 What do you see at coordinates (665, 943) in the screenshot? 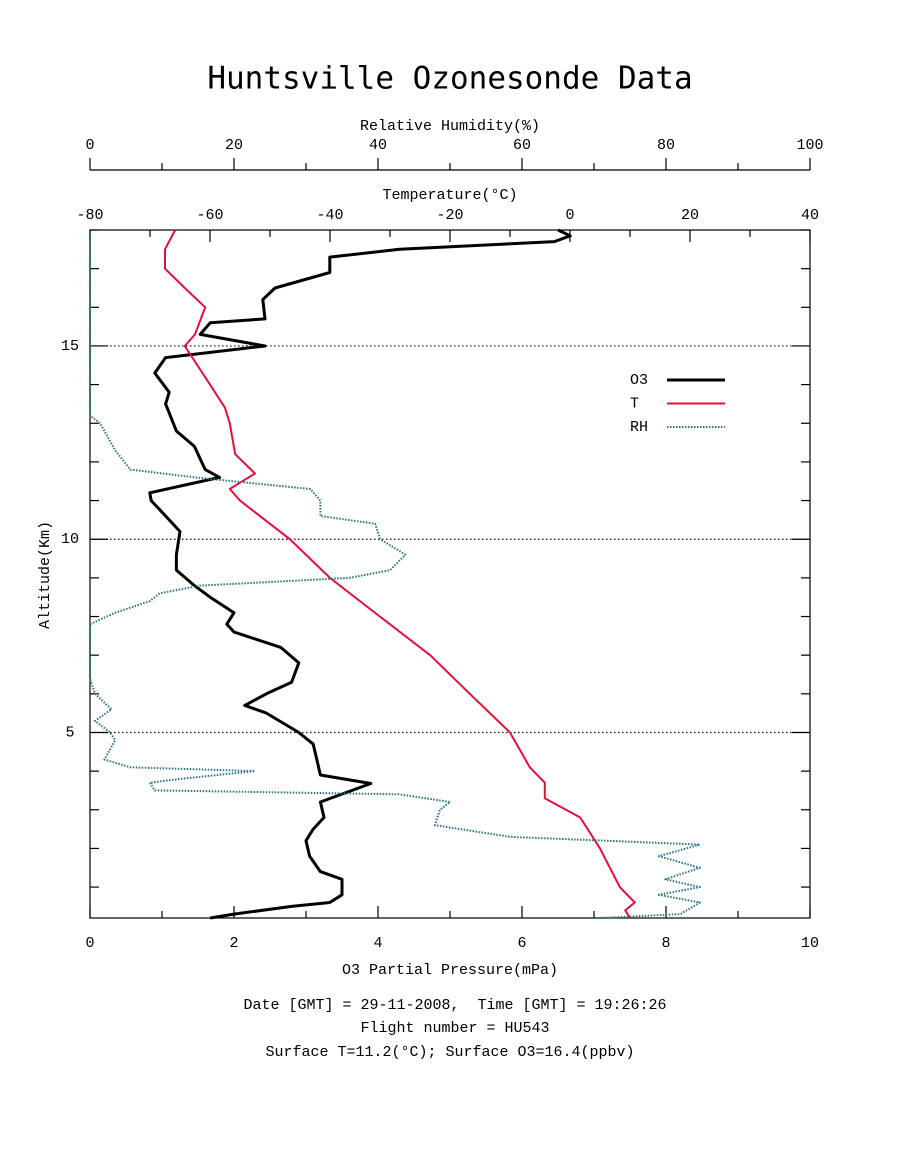
I see `x-tick-label: 8` at bounding box center [665, 943].